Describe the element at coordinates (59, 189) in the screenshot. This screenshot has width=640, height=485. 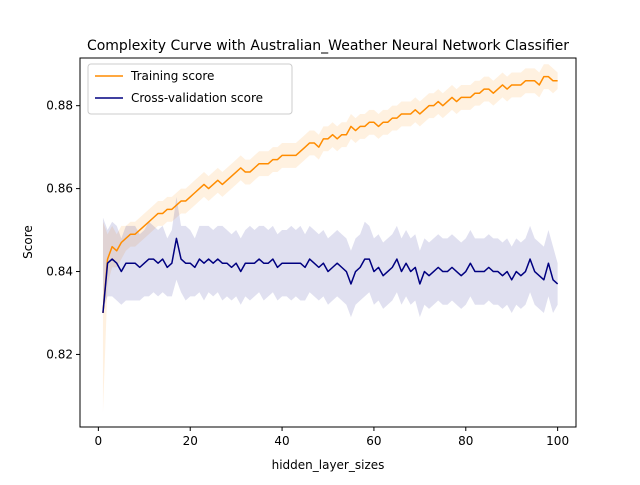
I see `y-tick-label: 0.86` at that location.